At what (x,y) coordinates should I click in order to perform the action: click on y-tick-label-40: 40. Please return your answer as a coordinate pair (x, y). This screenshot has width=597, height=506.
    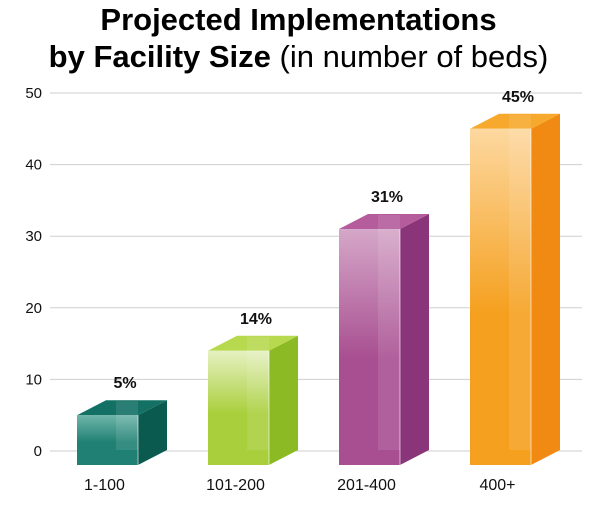
    Looking at the image, I should click on (33, 165).